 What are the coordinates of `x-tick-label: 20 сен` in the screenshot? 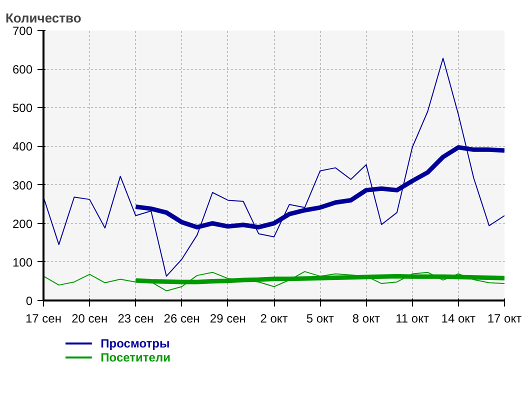 It's located at (90, 319).